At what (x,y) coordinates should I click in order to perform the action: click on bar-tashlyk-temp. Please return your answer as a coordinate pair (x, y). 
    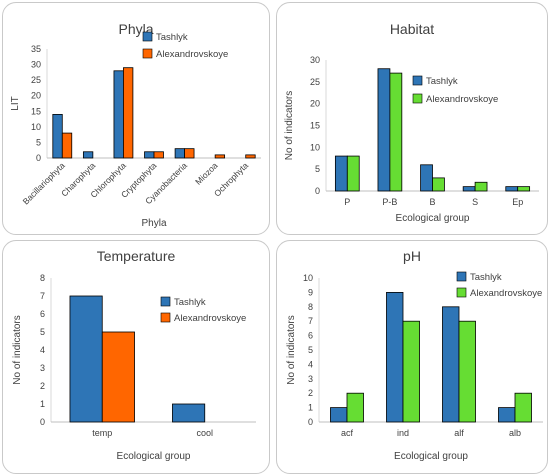
    Looking at the image, I should click on (86, 359).